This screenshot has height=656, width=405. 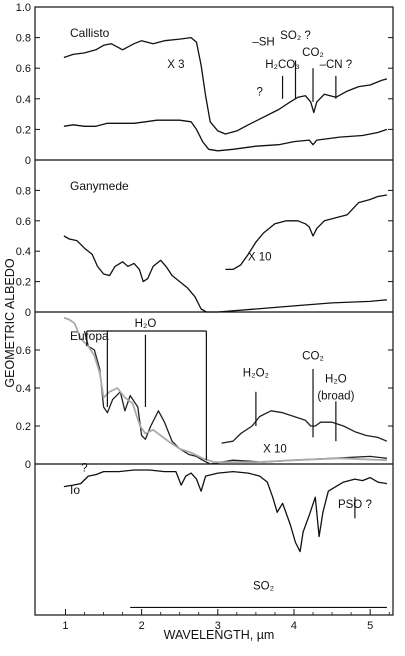 What do you see at coordinates (90, 33) in the screenshot?
I see `panel-title: Callisto` at bounding box center [90, 33].